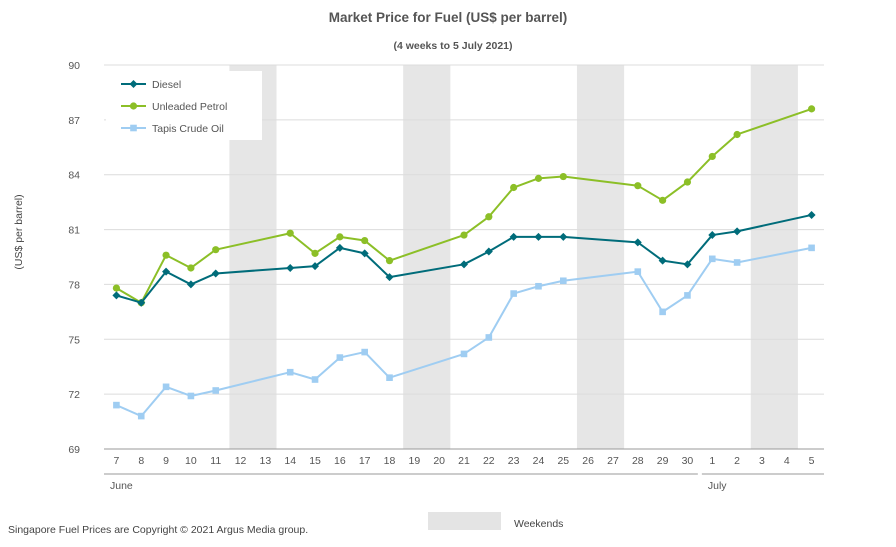  What do you see at coordinates (464, 521) in the screenshot?
I see `weekend-swatch` at bounding box center [464, 521].